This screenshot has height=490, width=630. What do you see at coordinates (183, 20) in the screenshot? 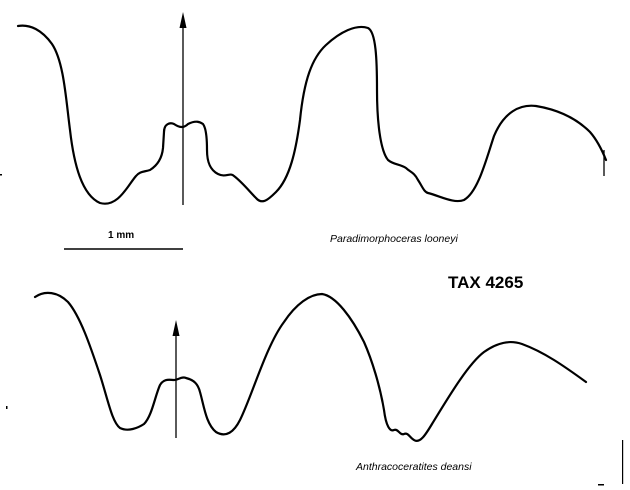
I see `axis-arrowhead-upper` at bounding box center [183, 20].